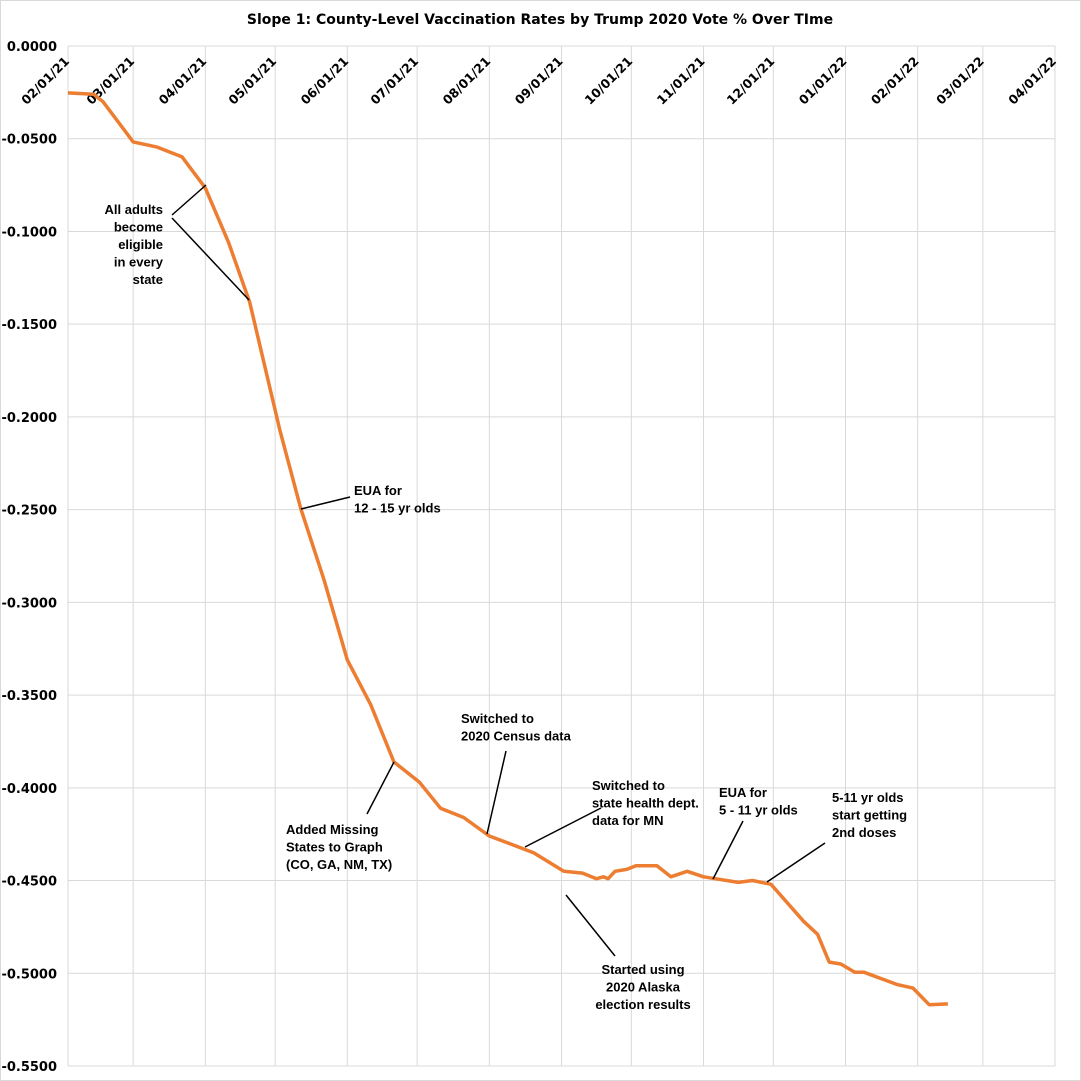  I want to click on annotation-text: Started using, so click(642, 969).